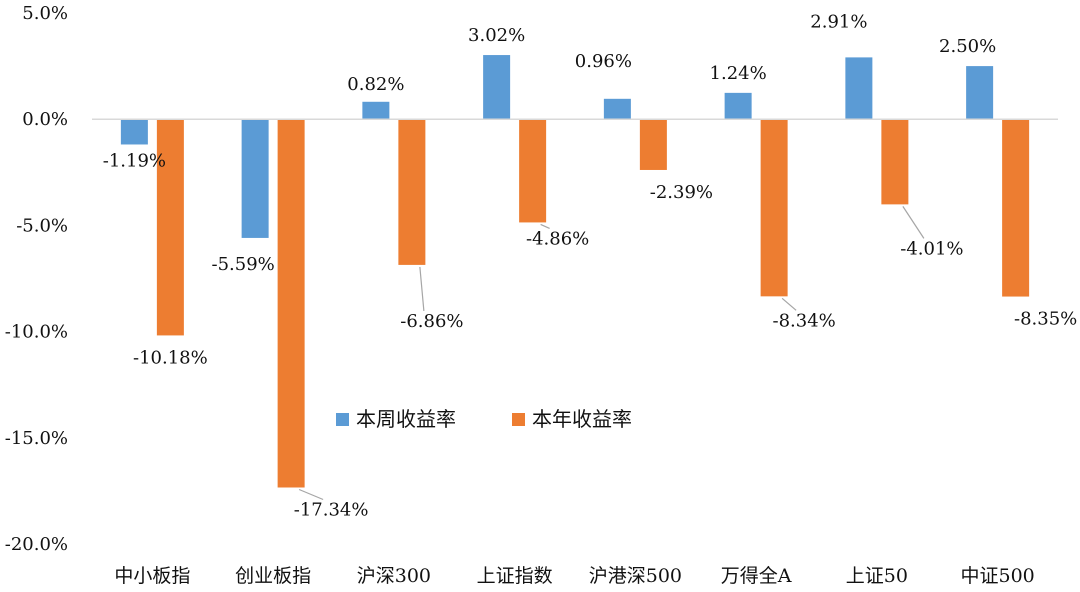 The width and height of the screenshot is (1080, 592). What do you see at coordinates (838, 21) in the screenshot?
I see `data-label: 2.91%` at bounding box center [838, 21].